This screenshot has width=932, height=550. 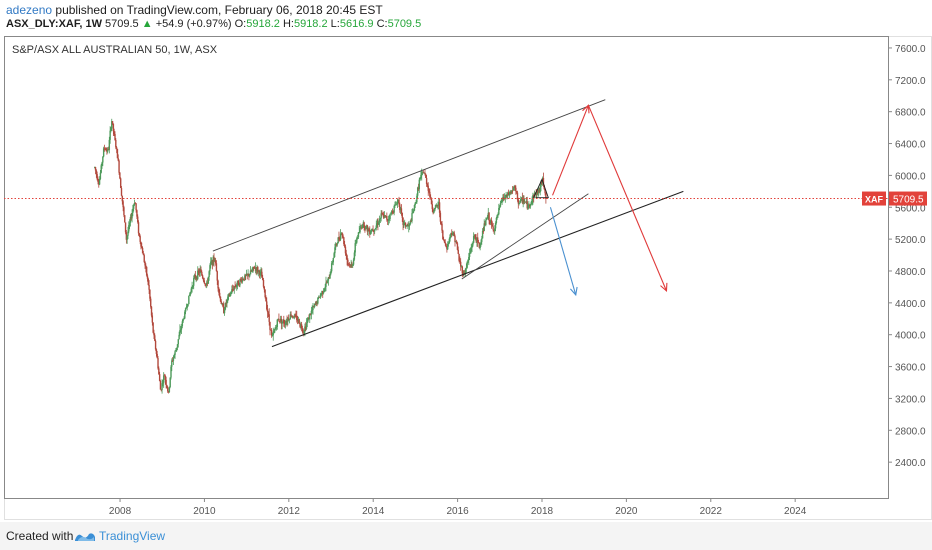 What do you see at coordinates (85, 536) in the screenshot?
I see `tradingview-logo-icon` at bounding box center [85, 536].